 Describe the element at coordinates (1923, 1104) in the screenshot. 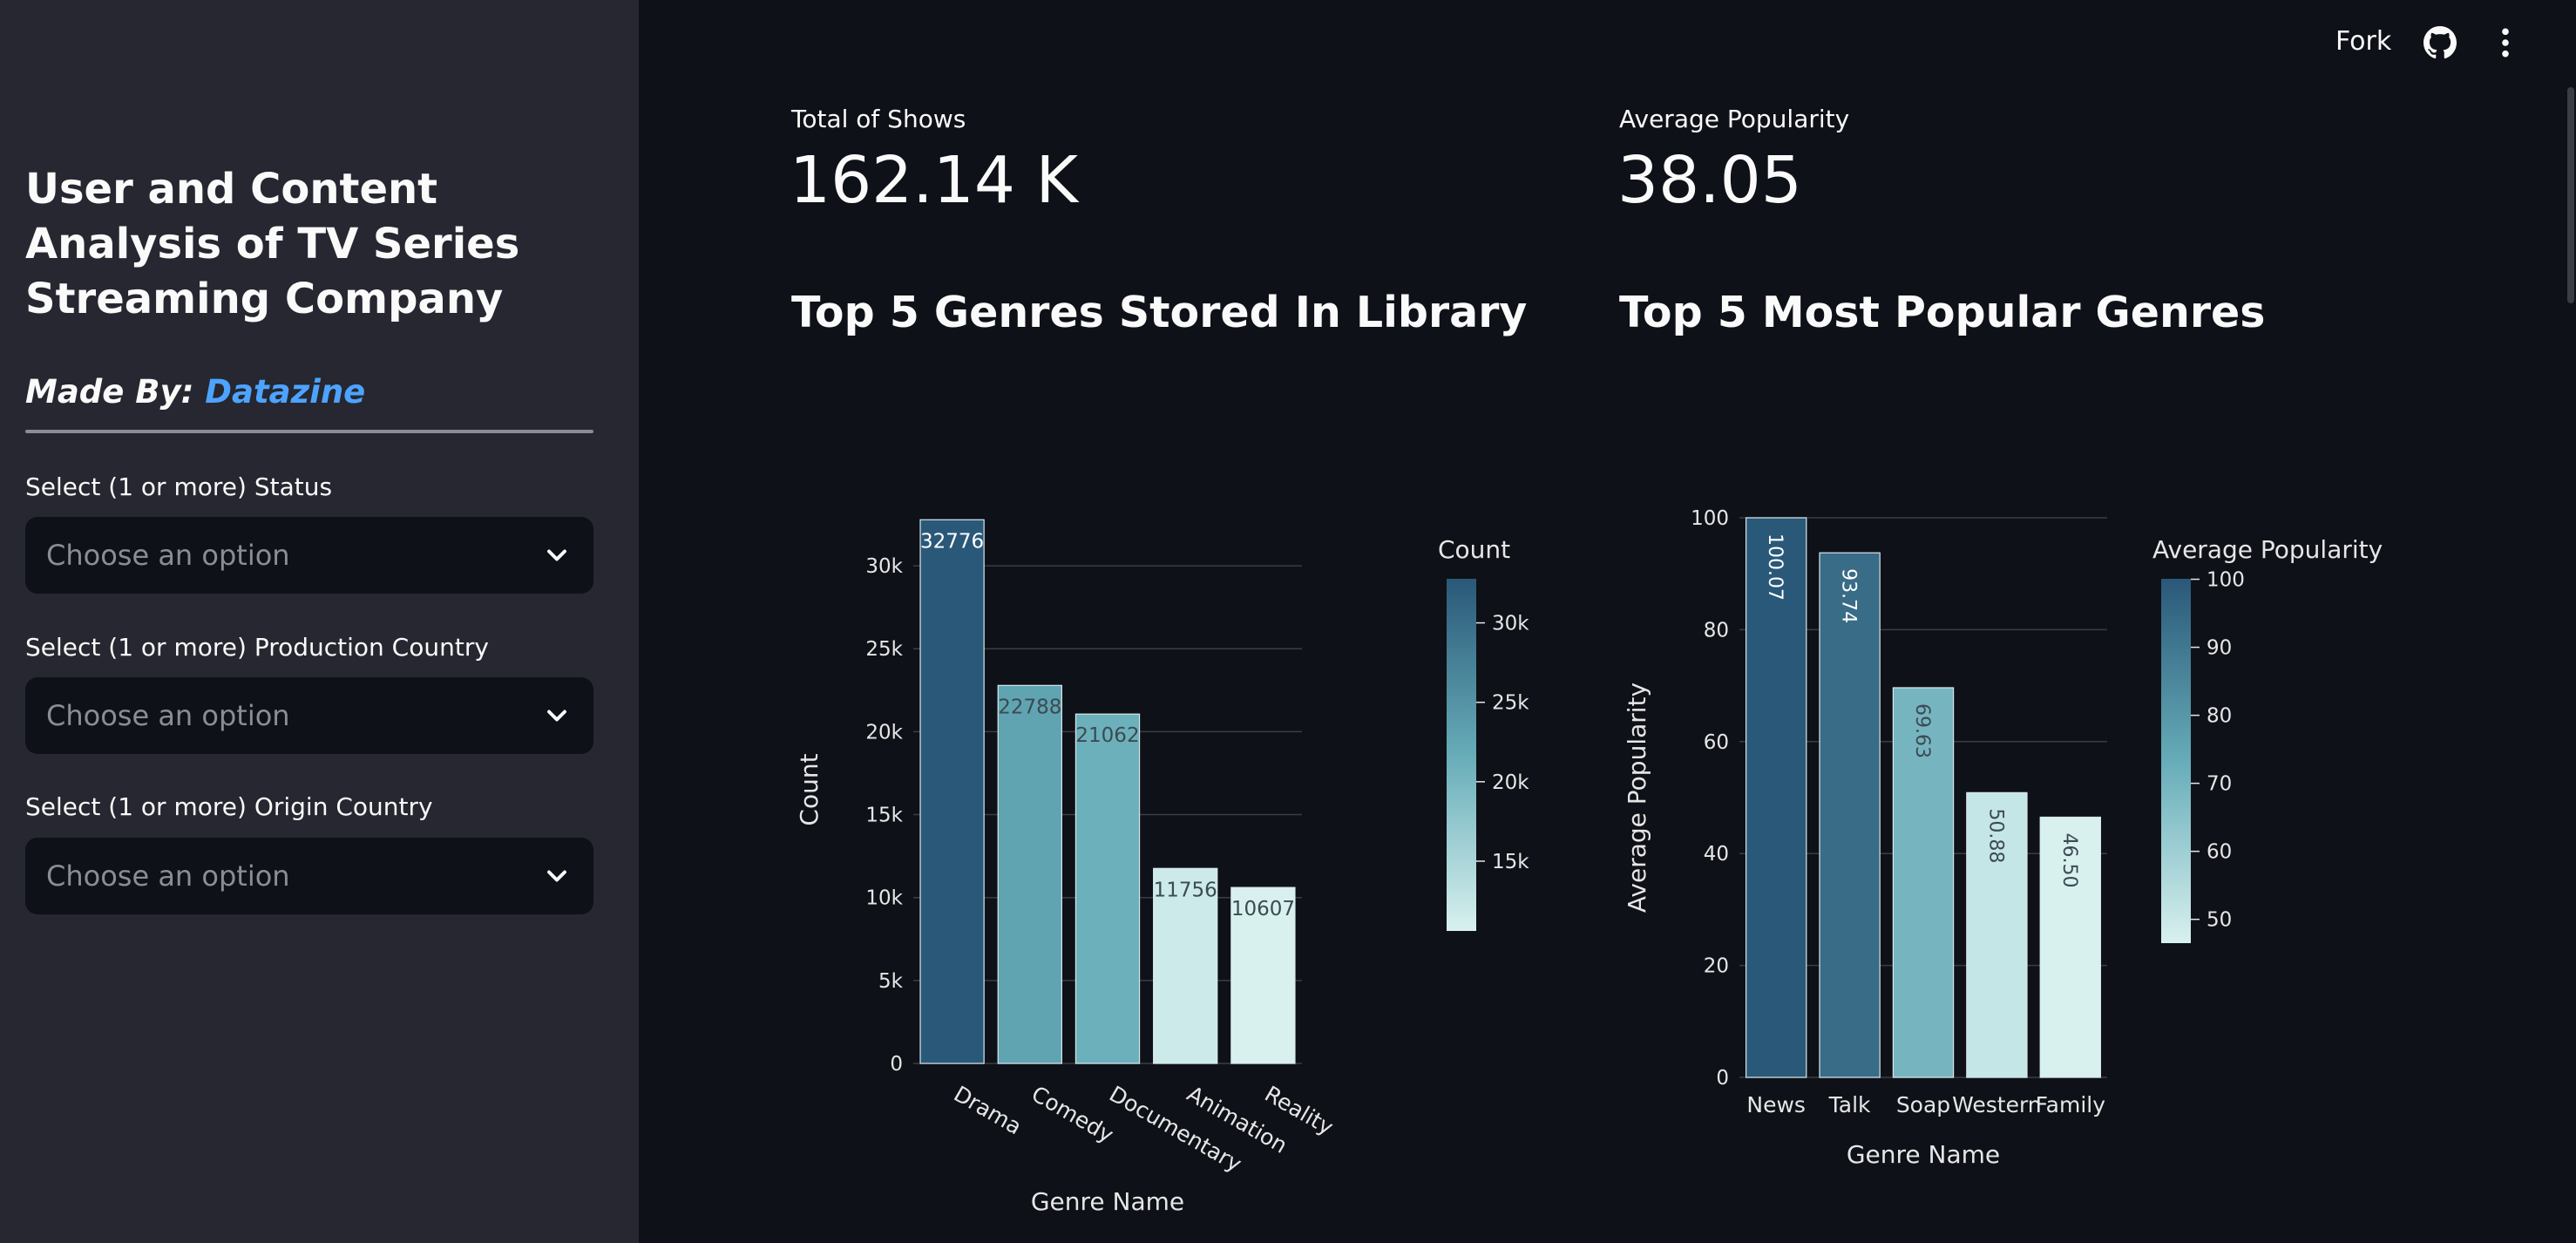

I see `x-tick-label: Soap` at that location.